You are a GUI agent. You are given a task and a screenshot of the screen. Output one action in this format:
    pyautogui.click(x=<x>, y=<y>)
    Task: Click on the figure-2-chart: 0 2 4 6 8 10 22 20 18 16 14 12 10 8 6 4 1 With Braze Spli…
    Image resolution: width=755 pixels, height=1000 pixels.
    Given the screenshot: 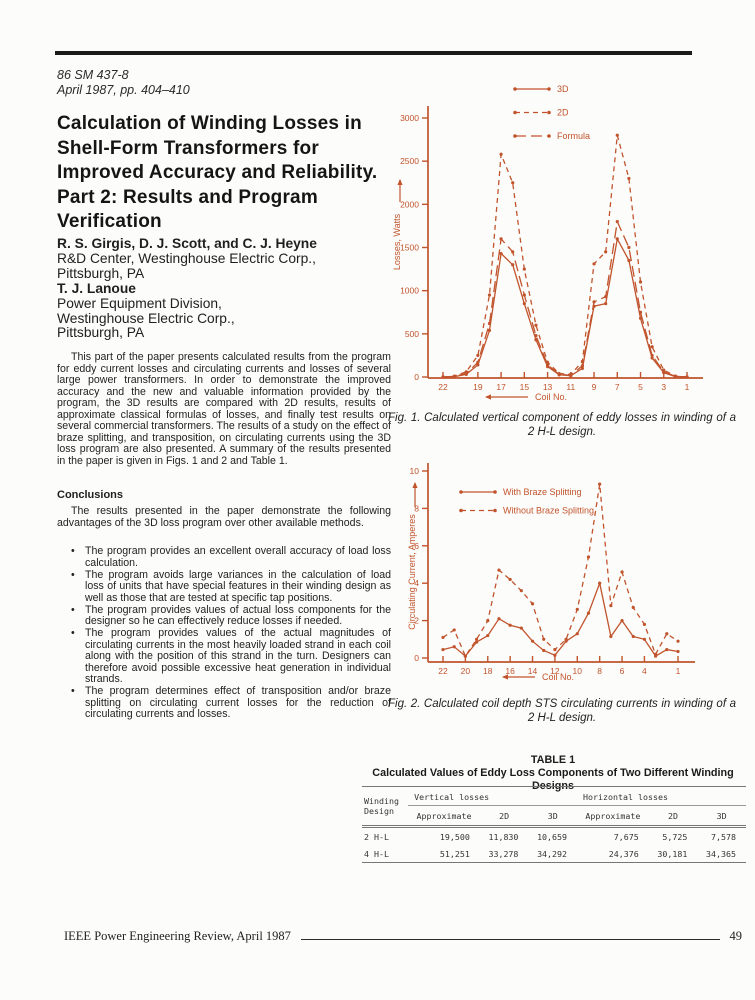 What is the action you would take?
    pyautogui.click(x=551, y=572)
    